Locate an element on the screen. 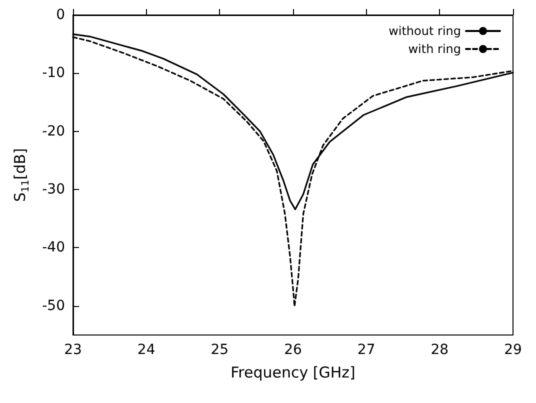 This screenshot has width=536, height=403. legend-label: with ring is located at coordinates (434, 49).